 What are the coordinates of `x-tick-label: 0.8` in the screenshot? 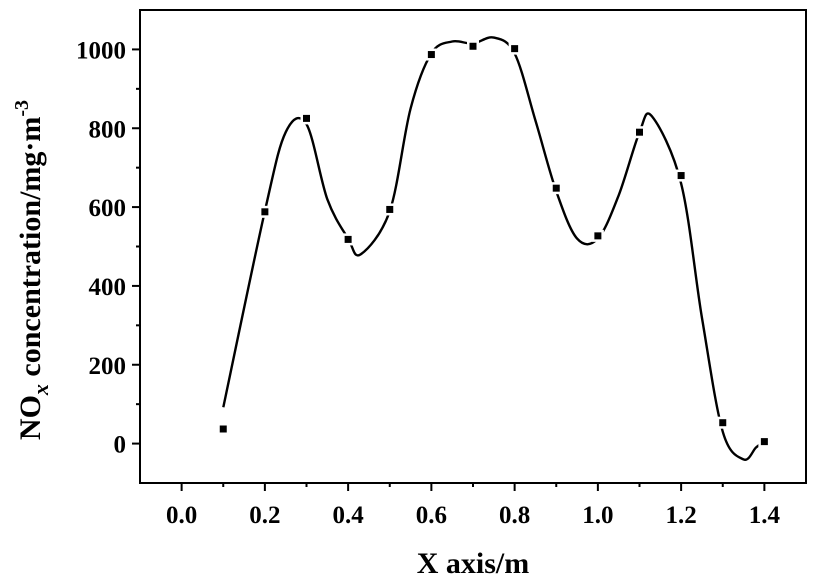 It's located at (514, 515).